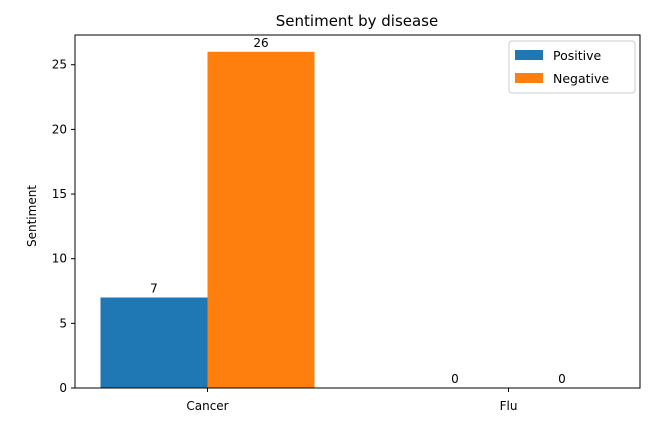 Image resolution: width=659 pixels, height=425 pixels. I want to click on data-label-negative-cancer: 26, so click(260, 43).